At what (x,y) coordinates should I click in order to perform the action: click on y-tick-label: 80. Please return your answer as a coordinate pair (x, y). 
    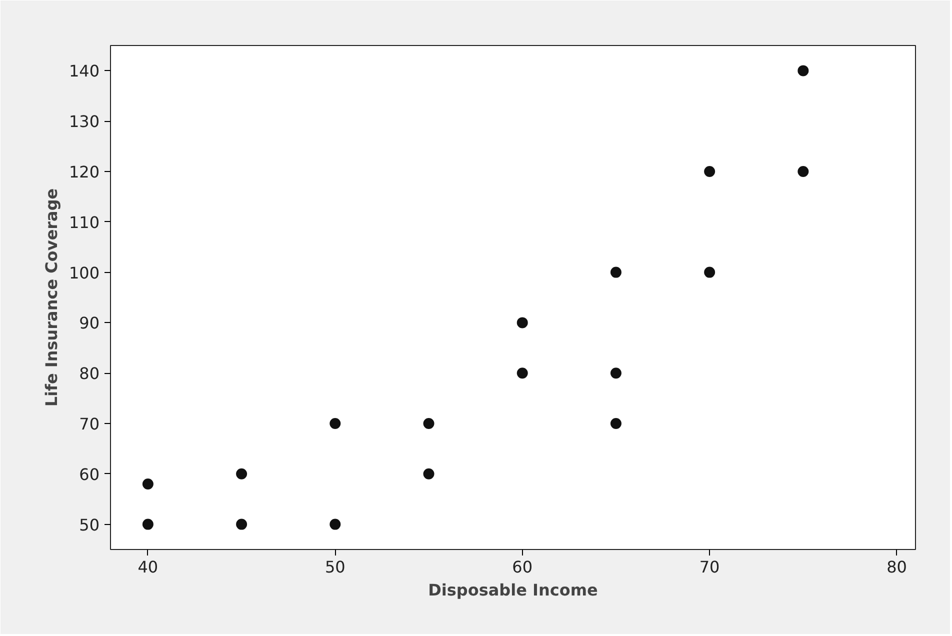
    Looking at the image, I should click on (89, 374).